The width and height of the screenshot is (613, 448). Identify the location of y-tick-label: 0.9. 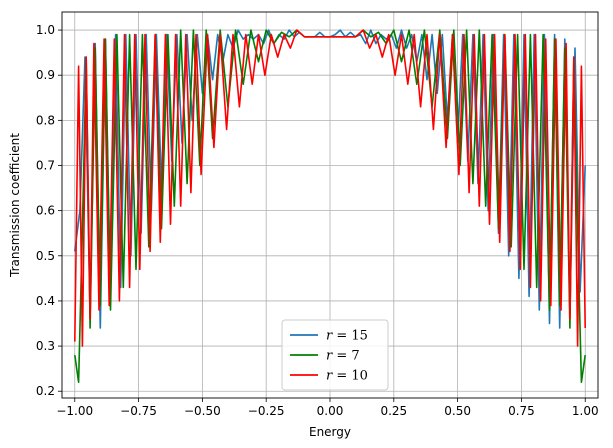
(45, 75).